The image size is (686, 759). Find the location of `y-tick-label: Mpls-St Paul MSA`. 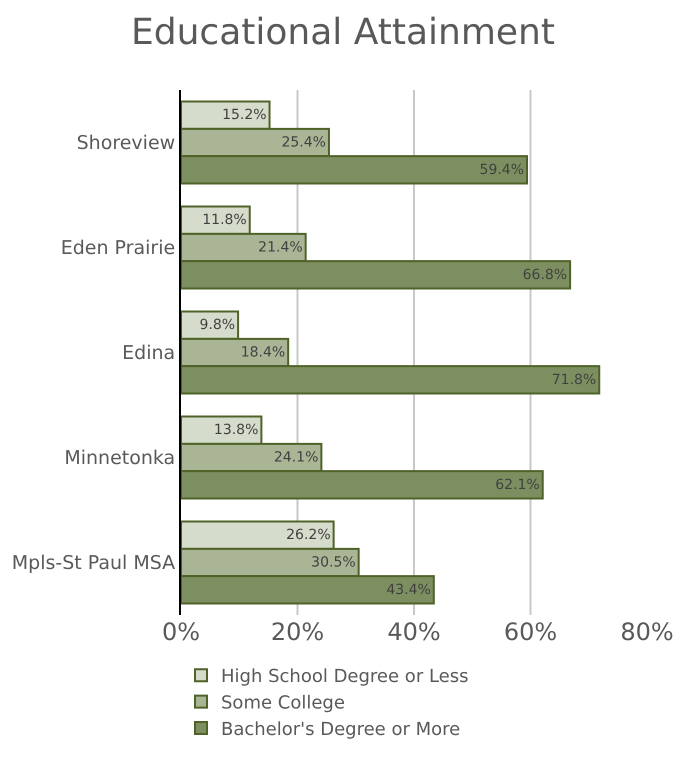

y-tick-label: Mpls-St Paul MSA is located at coordinates (94, 563).